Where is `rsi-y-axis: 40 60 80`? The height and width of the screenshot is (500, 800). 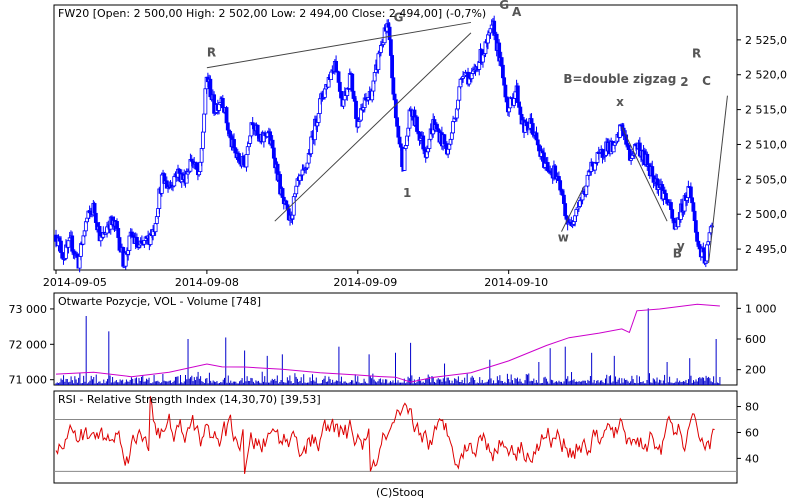
rsi-y-axis: 40 60 80 is located at coordinates (748, 433).